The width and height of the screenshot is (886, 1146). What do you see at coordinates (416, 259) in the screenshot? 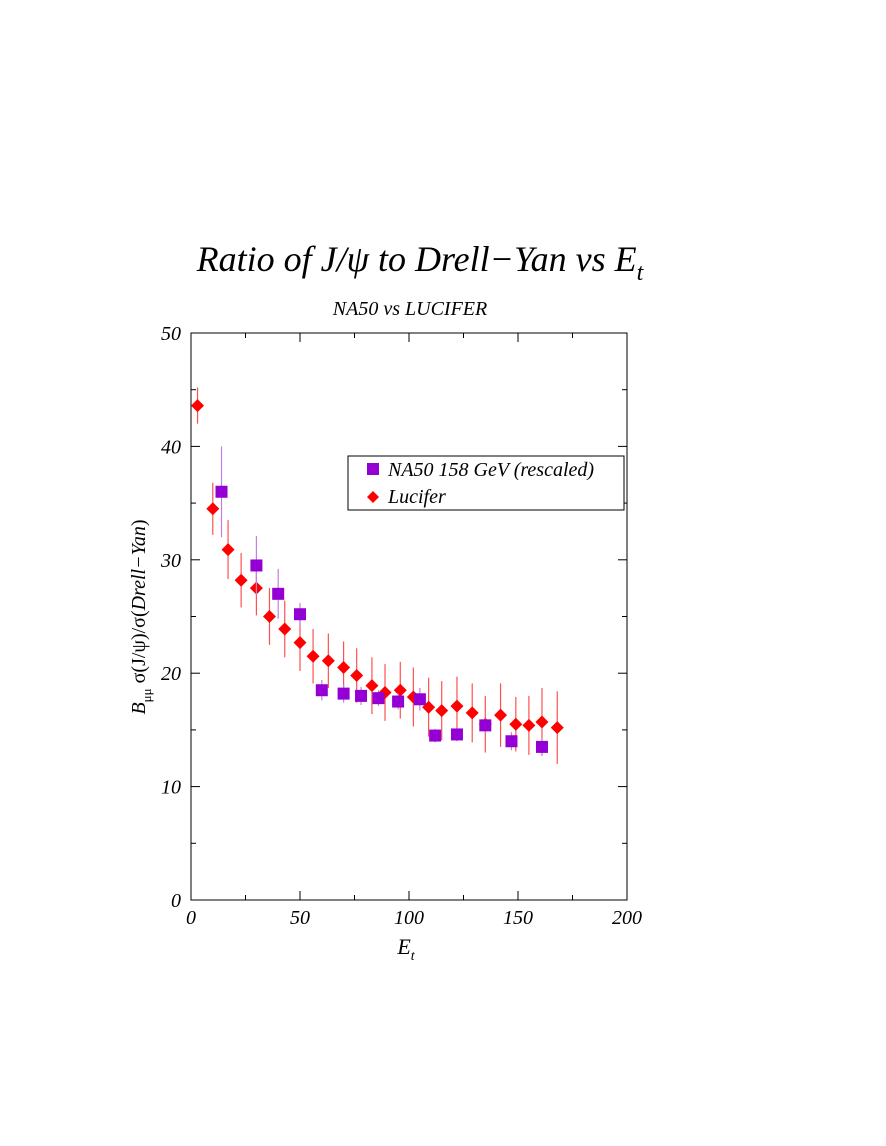
I see `chart-title-main: Ratio of J/ψ to Drell−Yan vs E` at bounding box center [416, 259].